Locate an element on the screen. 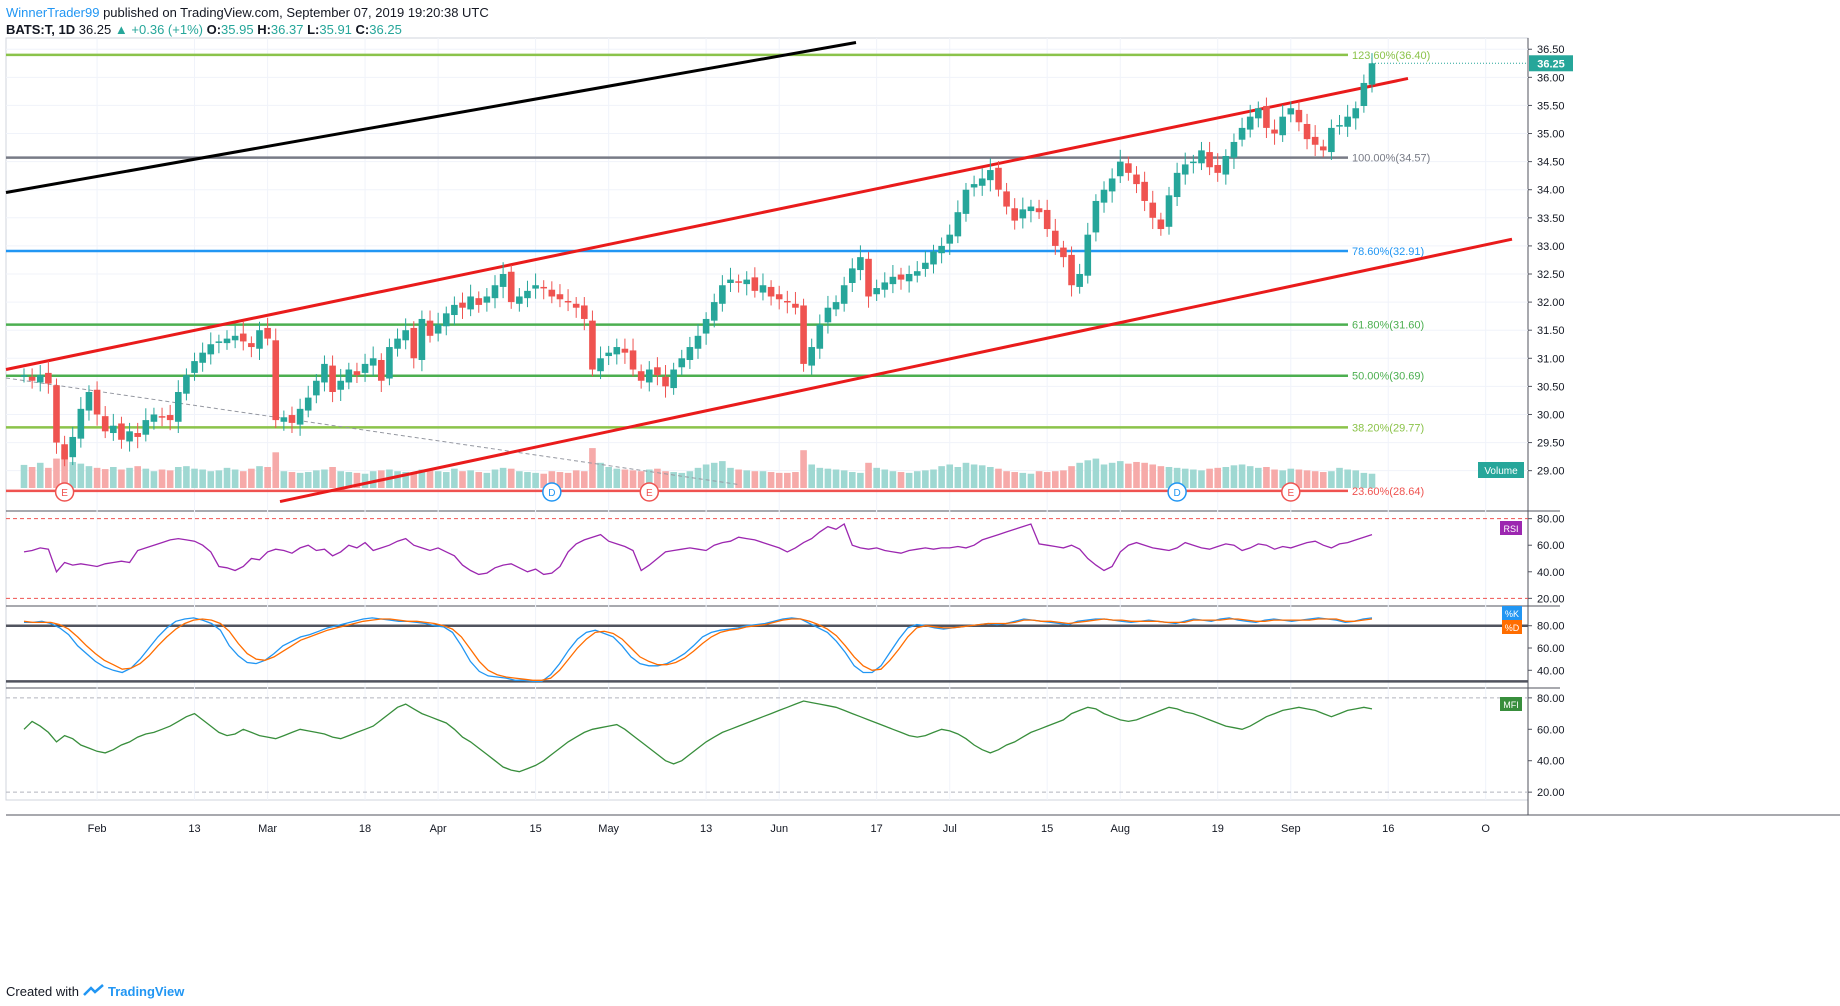 Image resolution: width=1840 pixels, height=1006 pixels. symbol-label: BATS:T, 1D is located at coordinates (41, 29).